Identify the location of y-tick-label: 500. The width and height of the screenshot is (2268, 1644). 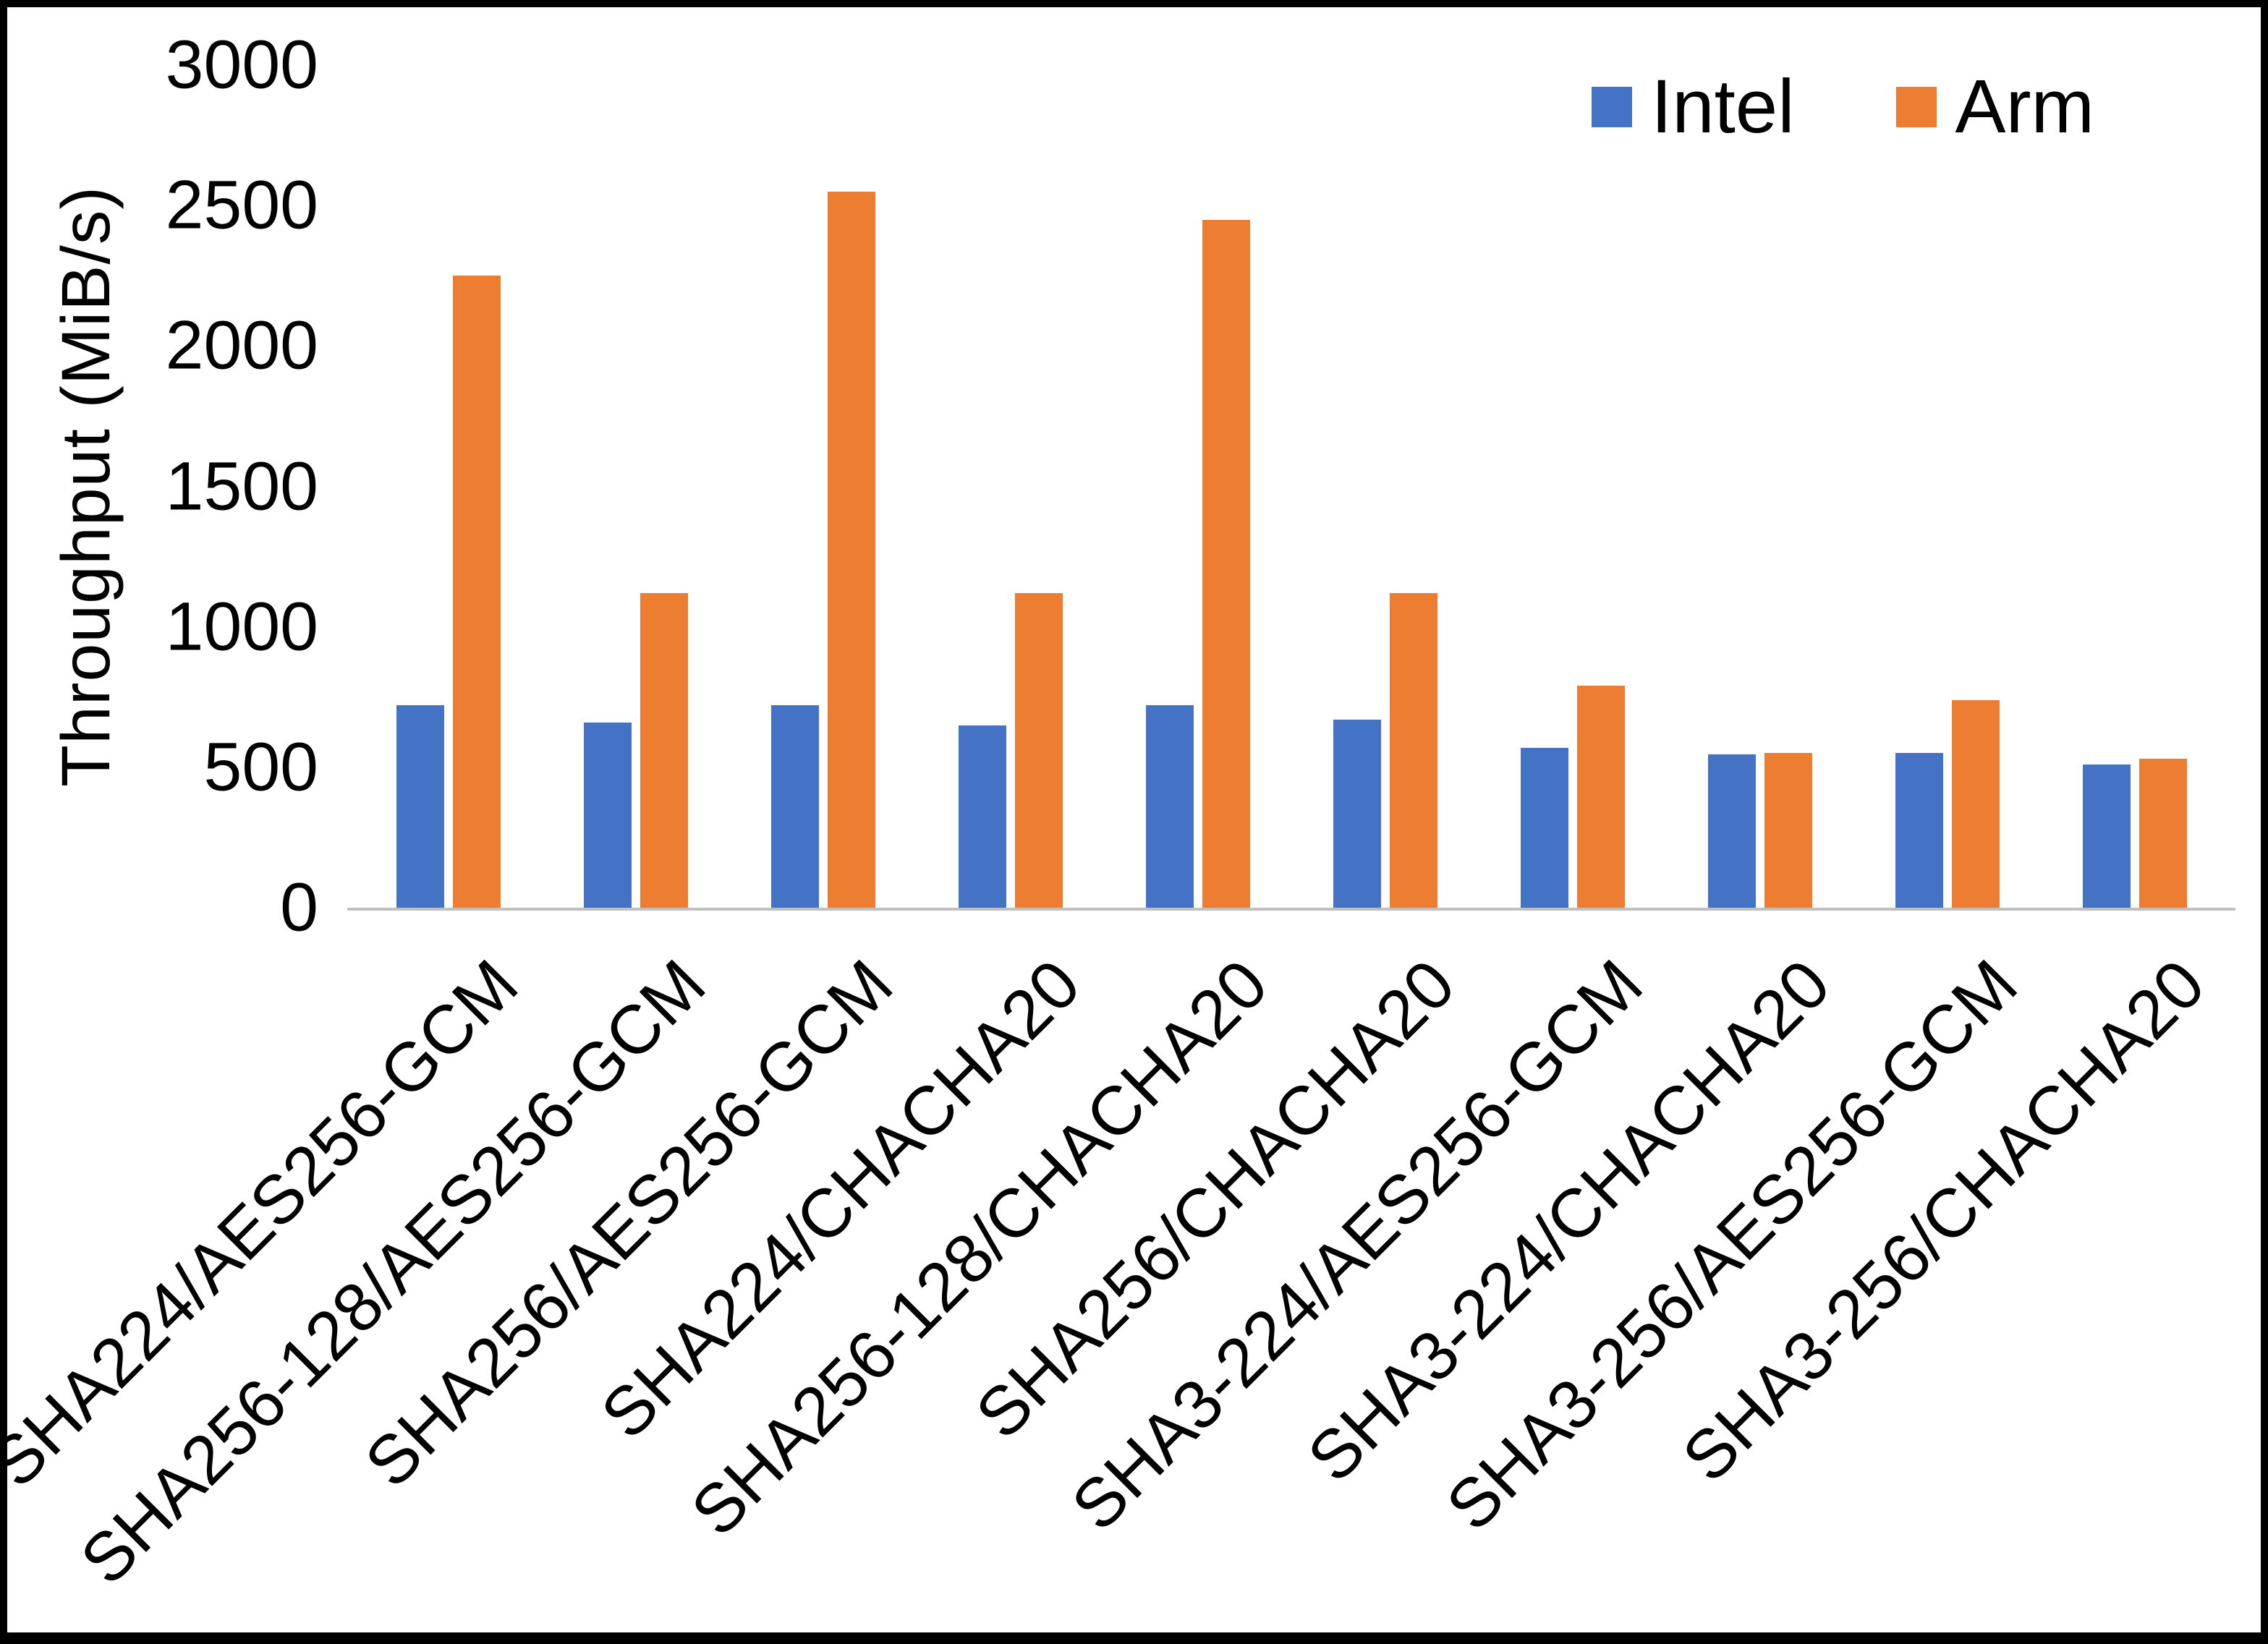
(260, 767).